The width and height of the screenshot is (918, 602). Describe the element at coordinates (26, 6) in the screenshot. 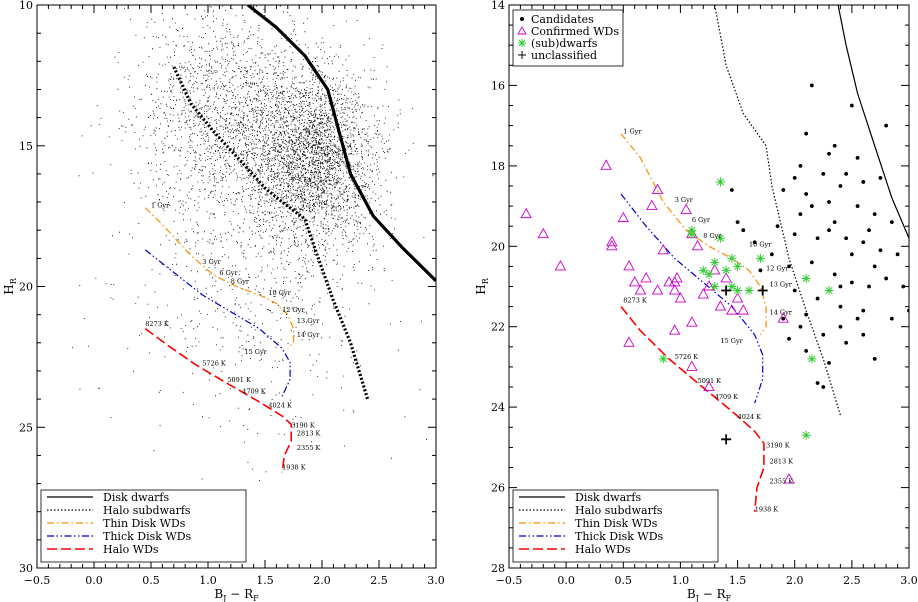

I see `y-tick-label: 10` at that location.